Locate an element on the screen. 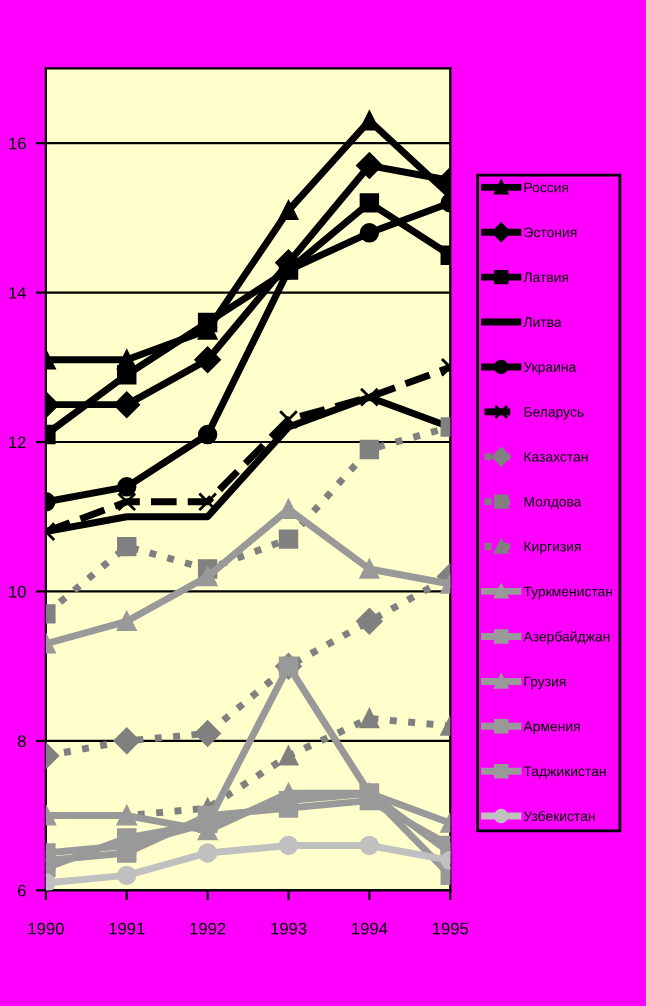  x-tick-label: 1993 is located at coordinates (289, 928).